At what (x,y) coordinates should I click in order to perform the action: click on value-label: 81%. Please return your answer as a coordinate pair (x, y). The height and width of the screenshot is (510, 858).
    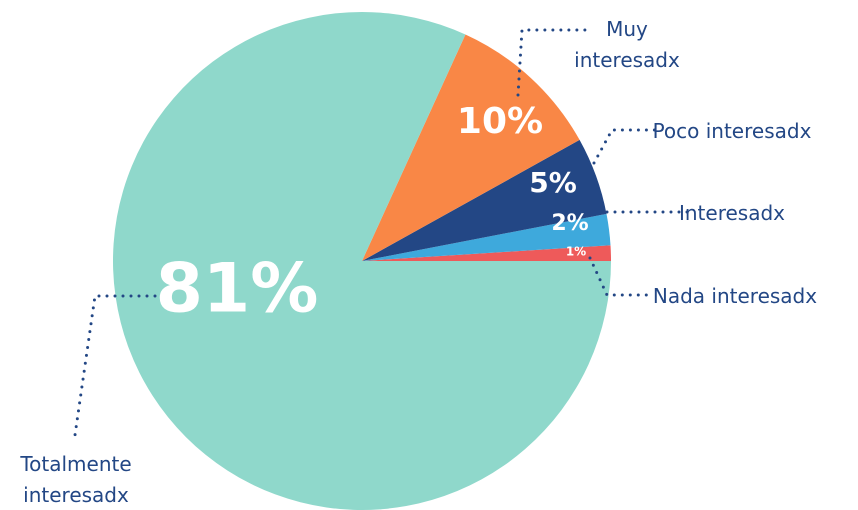
    Looking at the image, I should click on (237, 289).